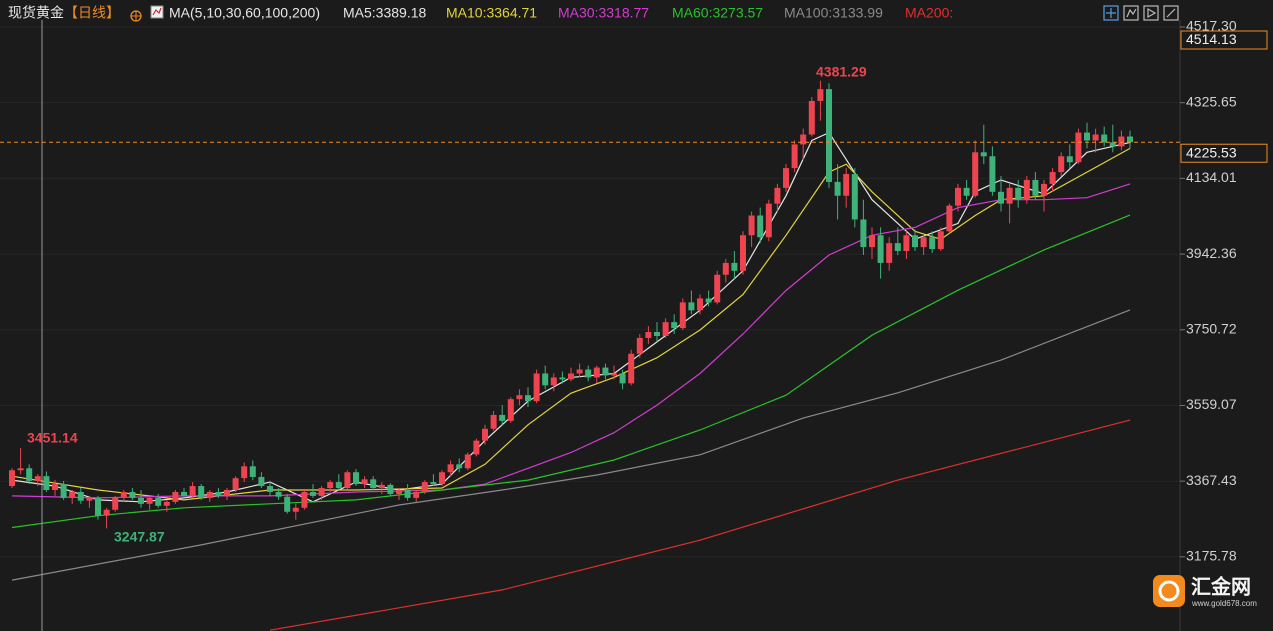 The image size is (1273, 631). What do you see at coordinates (1141, 13) in the screenshot?
I see `toolbar` at bounding box center [1141, 13].